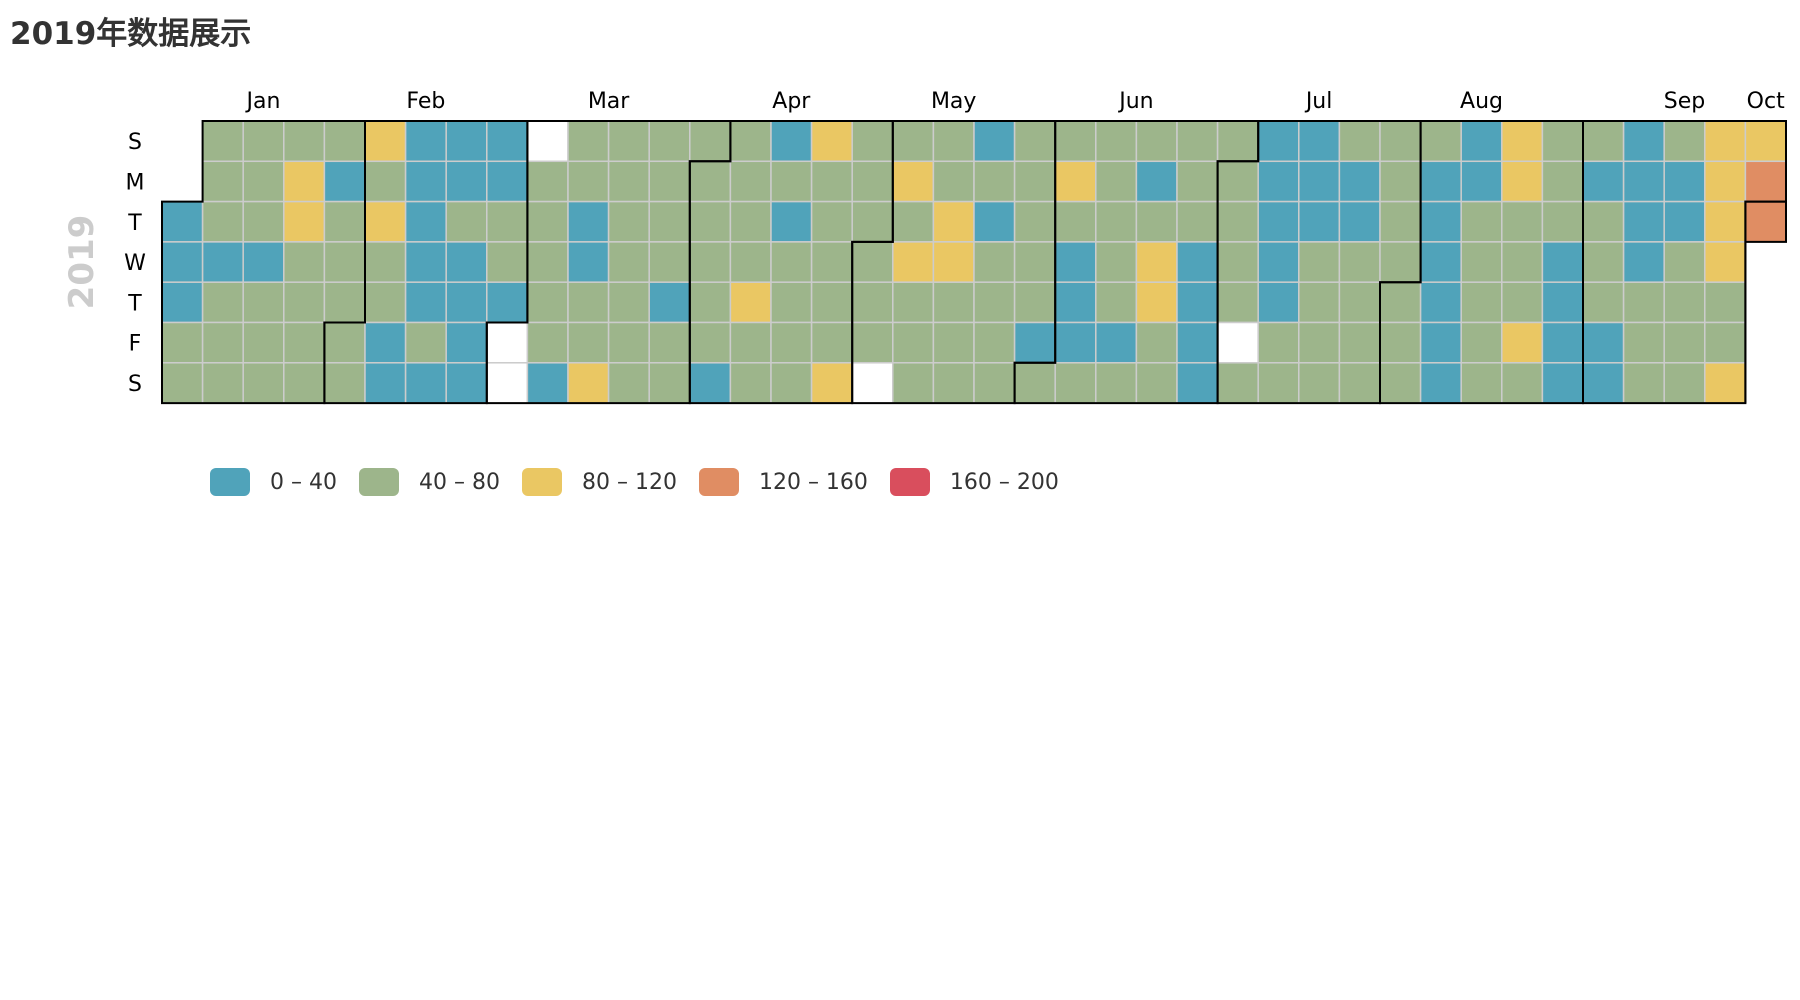  Describe the element at coordinates (135, 384) in the screenshot. I see `day-of-week-label: S` at that location.